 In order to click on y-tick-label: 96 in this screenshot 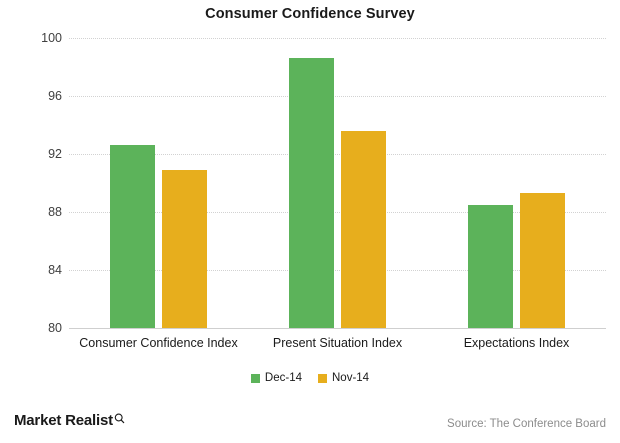, I will do `click(55, 96)`.